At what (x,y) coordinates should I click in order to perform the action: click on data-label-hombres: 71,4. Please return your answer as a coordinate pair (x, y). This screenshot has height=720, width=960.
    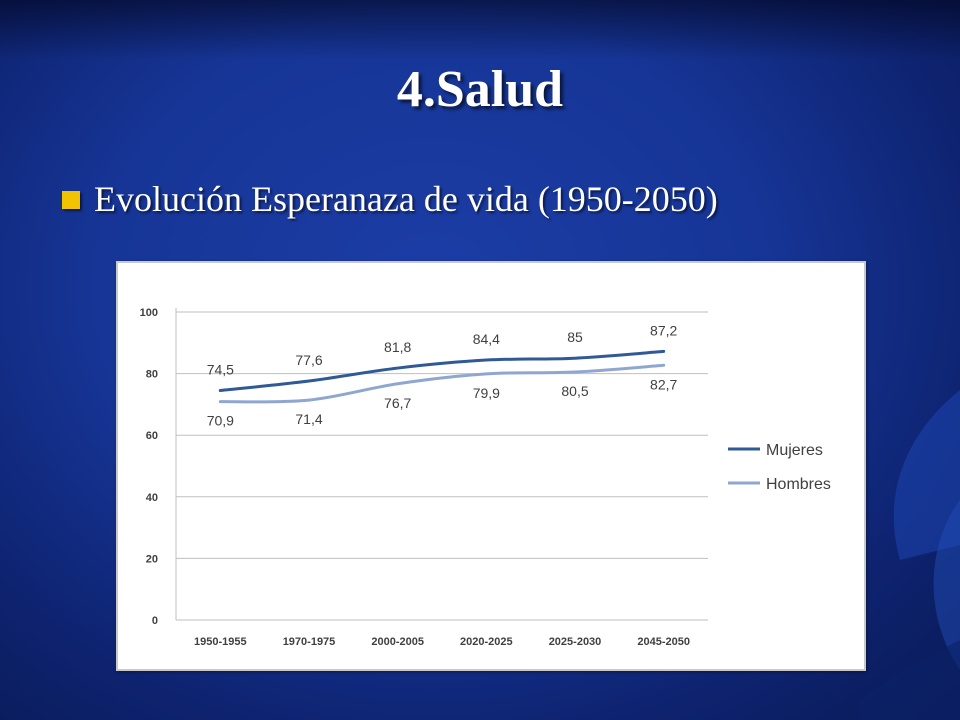
    Looking at the image, I should click on (308, 419).